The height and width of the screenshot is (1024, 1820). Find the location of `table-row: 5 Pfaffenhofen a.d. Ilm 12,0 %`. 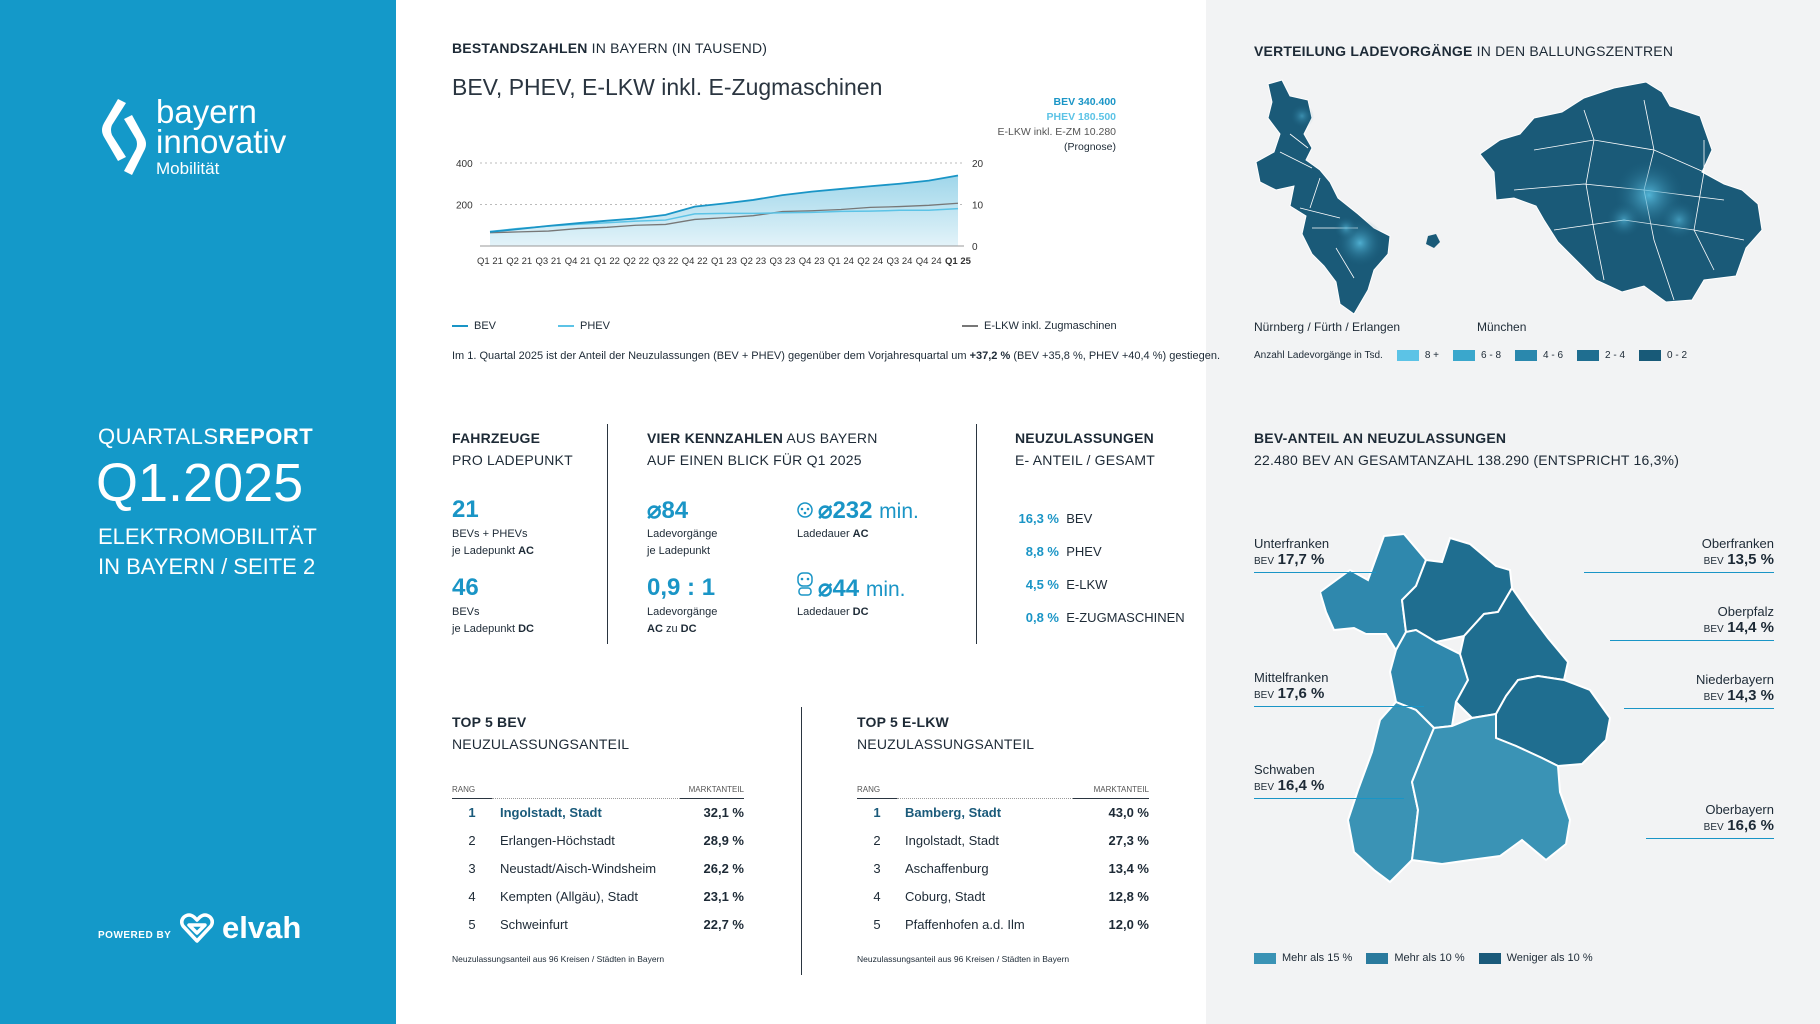

table-row: 5 Pfaffenhofen a.d. Ilm 12,0 % is located at coordinates (1003, 924).